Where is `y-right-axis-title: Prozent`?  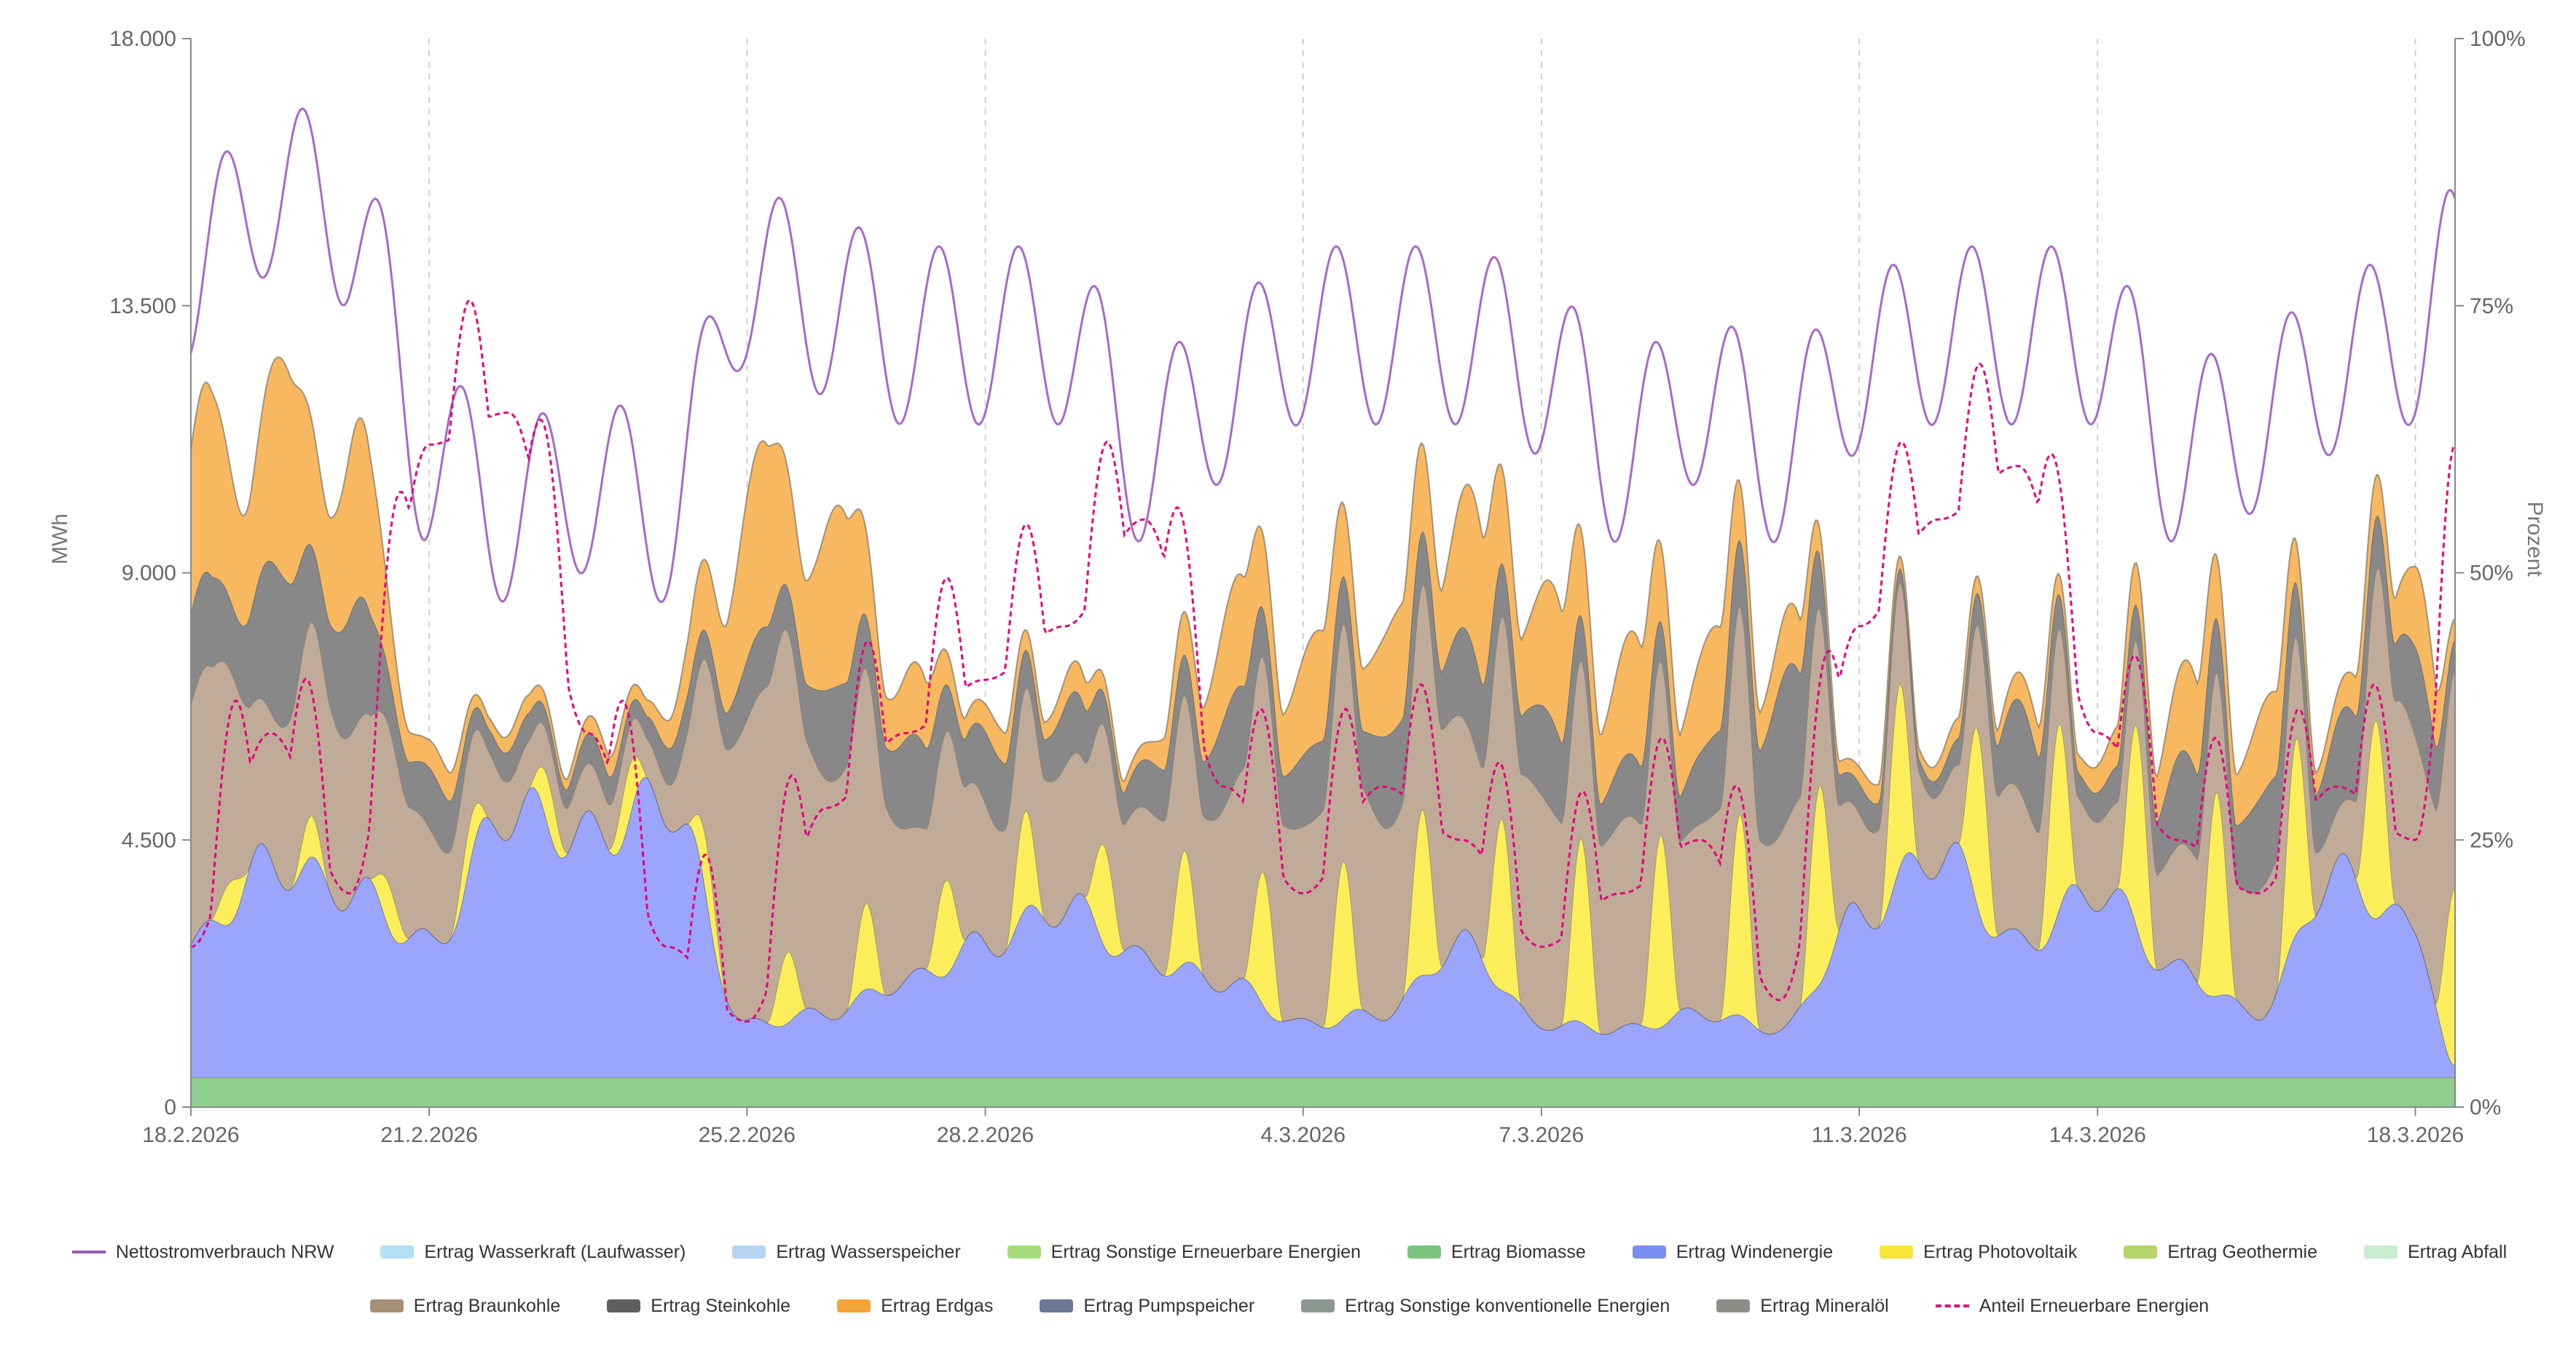 y-right-axis-title: Prozent is located at coordinates (2535, 539).